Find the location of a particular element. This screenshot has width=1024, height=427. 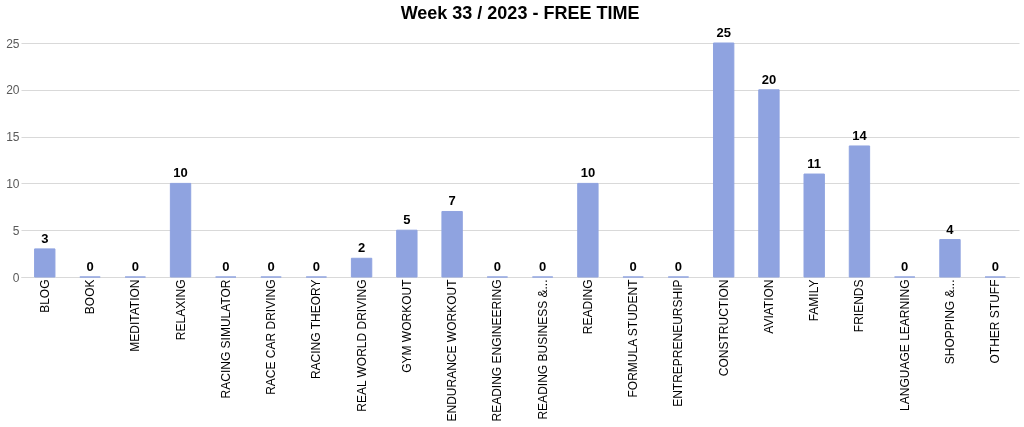

x-tick-label: RACING THEORY is located at coordinates (316, 329).